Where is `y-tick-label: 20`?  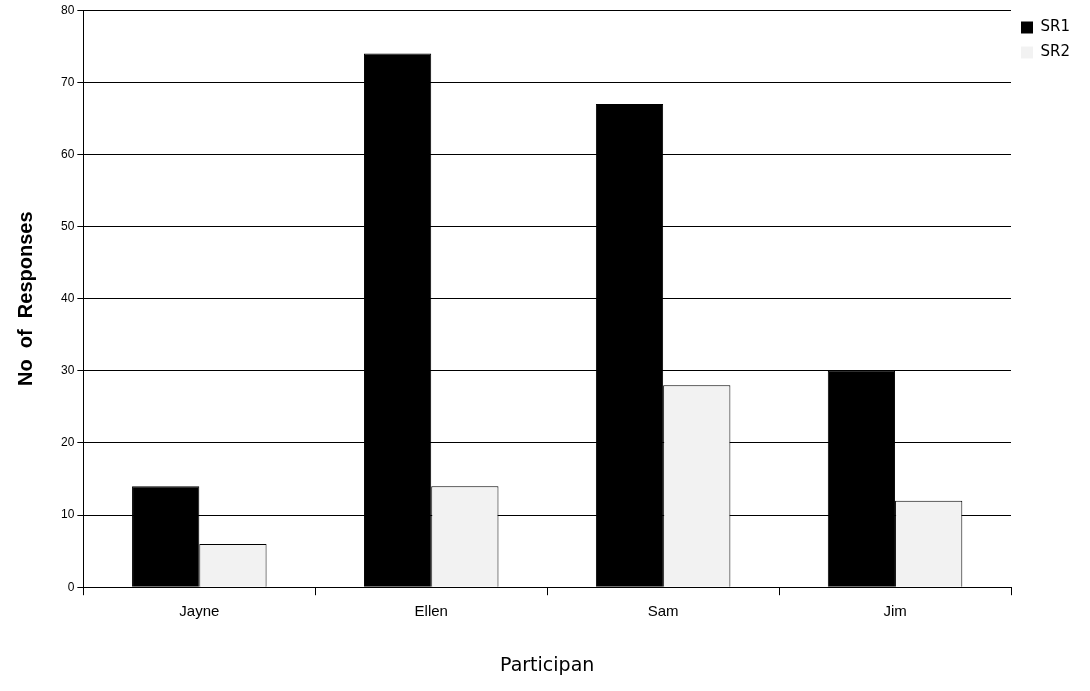 y-tick-label: 20 is located at coordinates (67, 442).